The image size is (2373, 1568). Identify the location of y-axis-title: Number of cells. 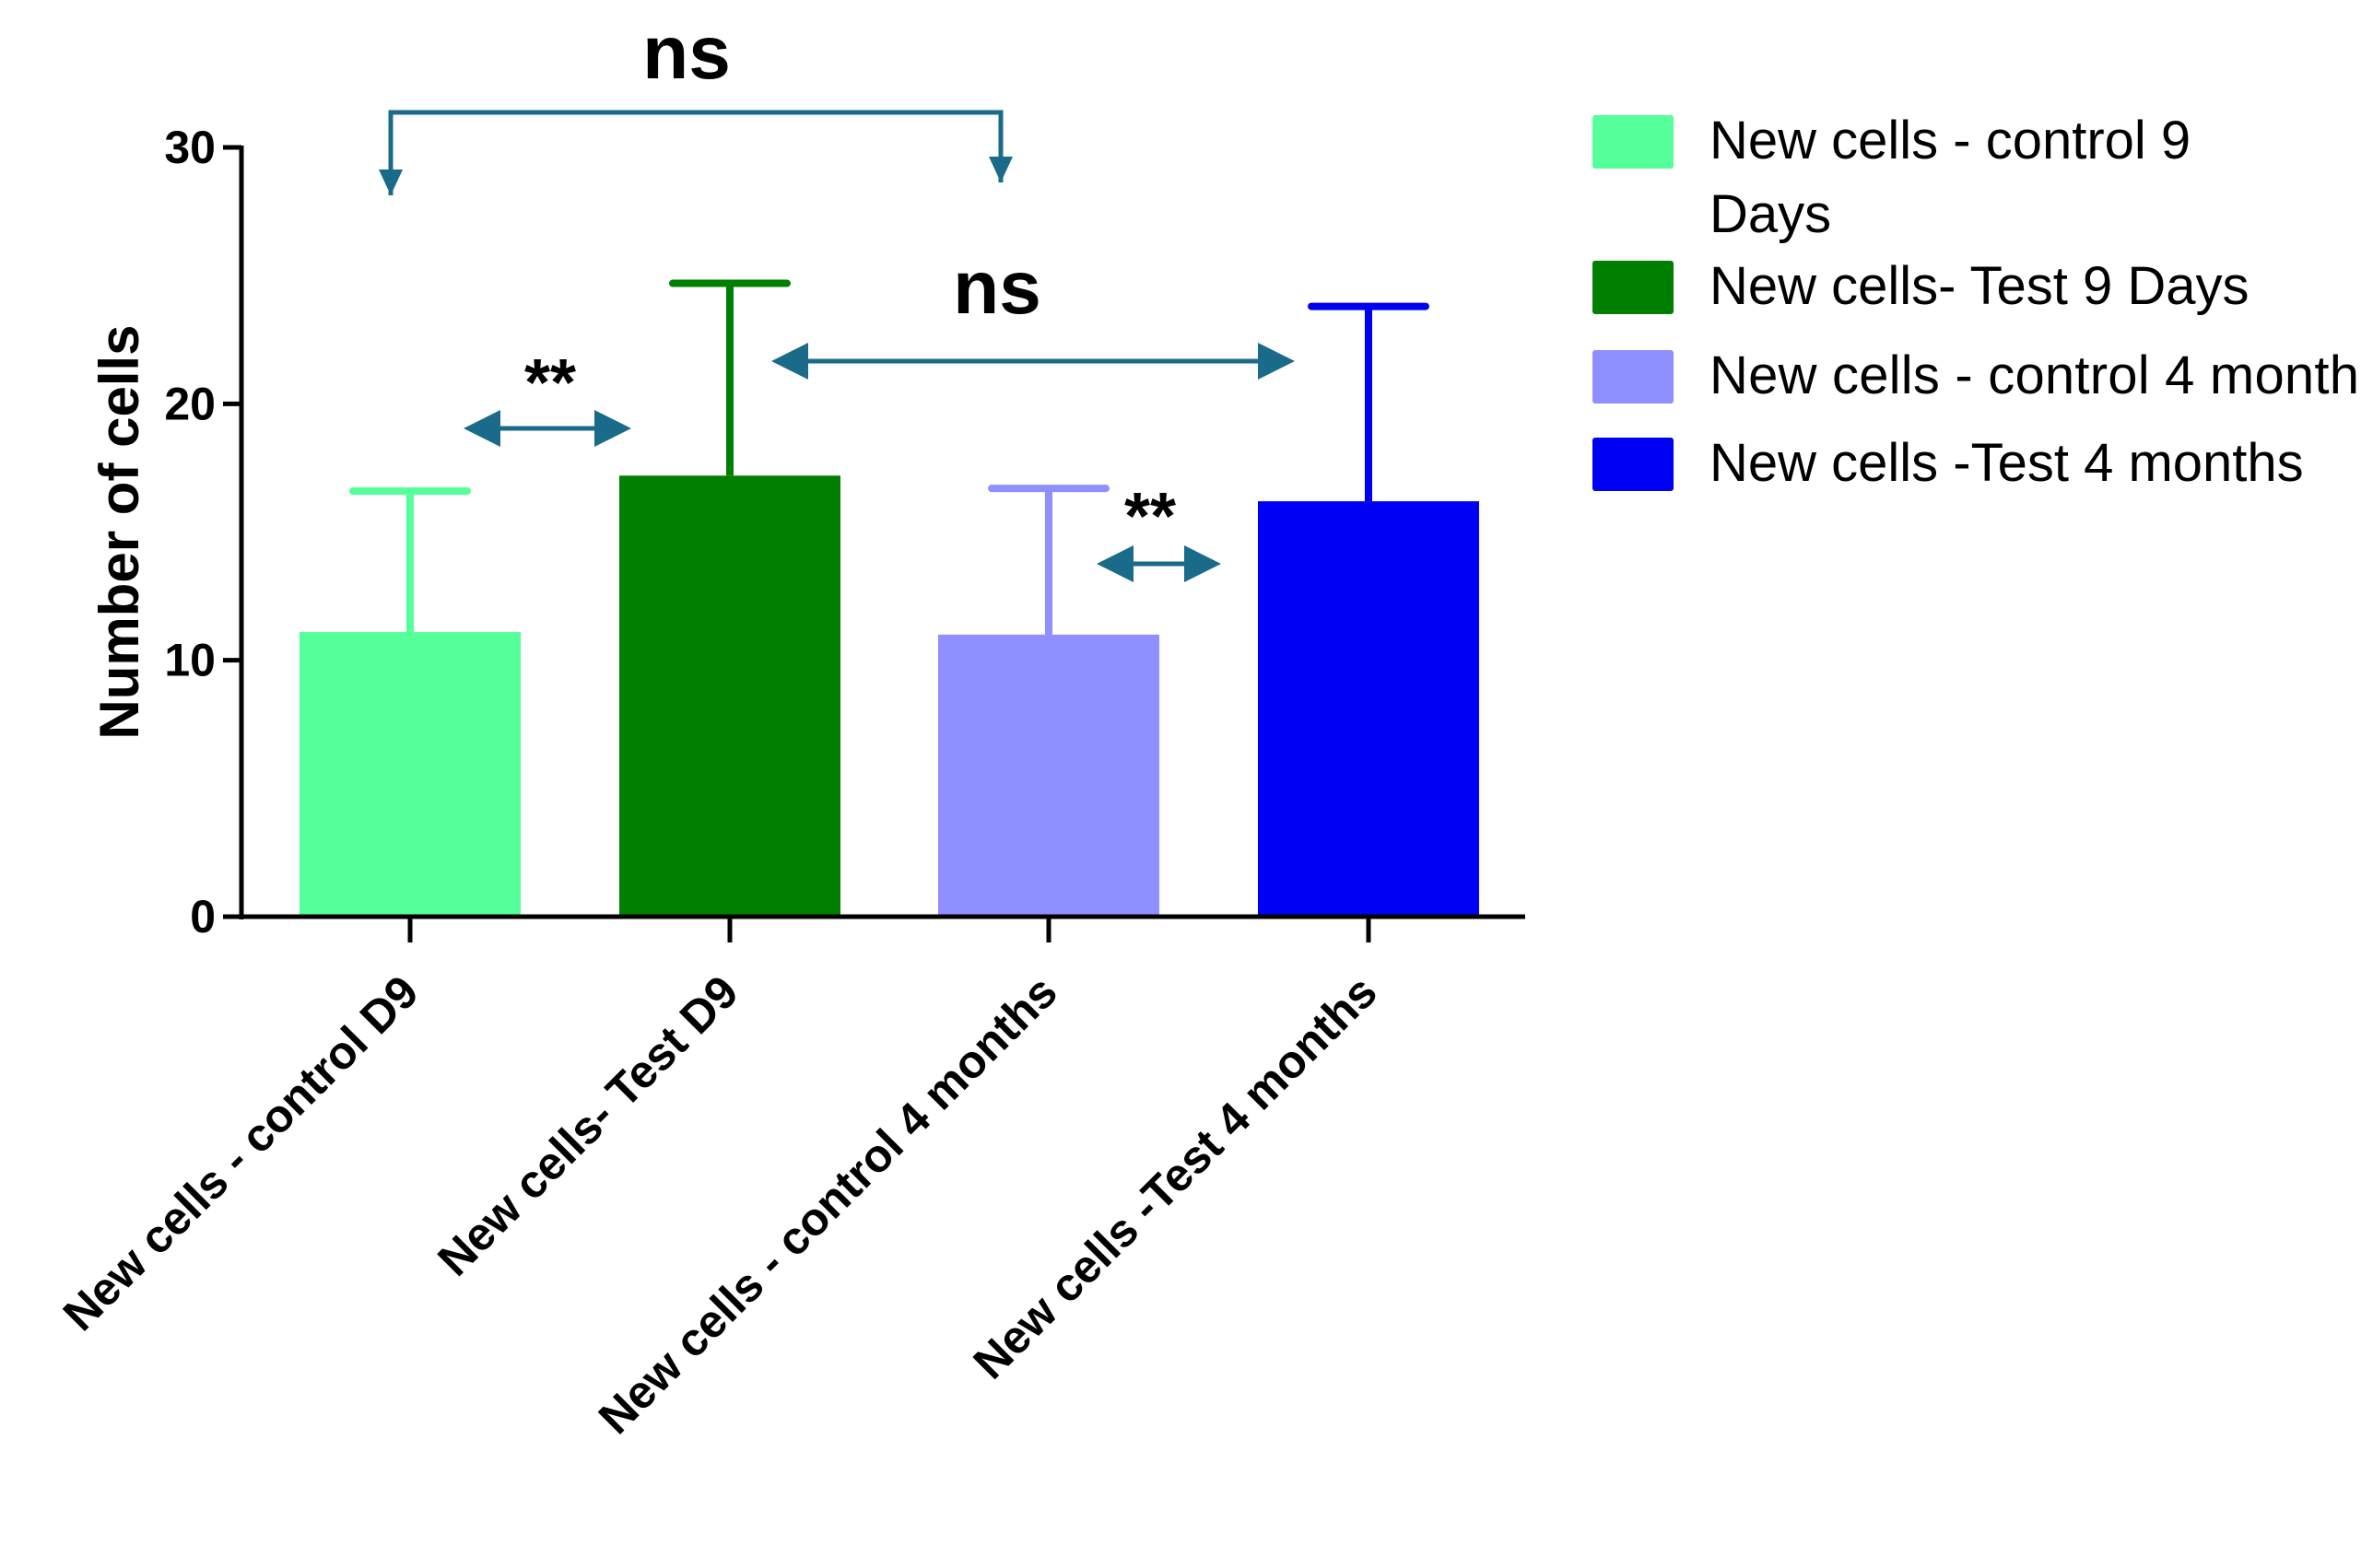
(119, 531).